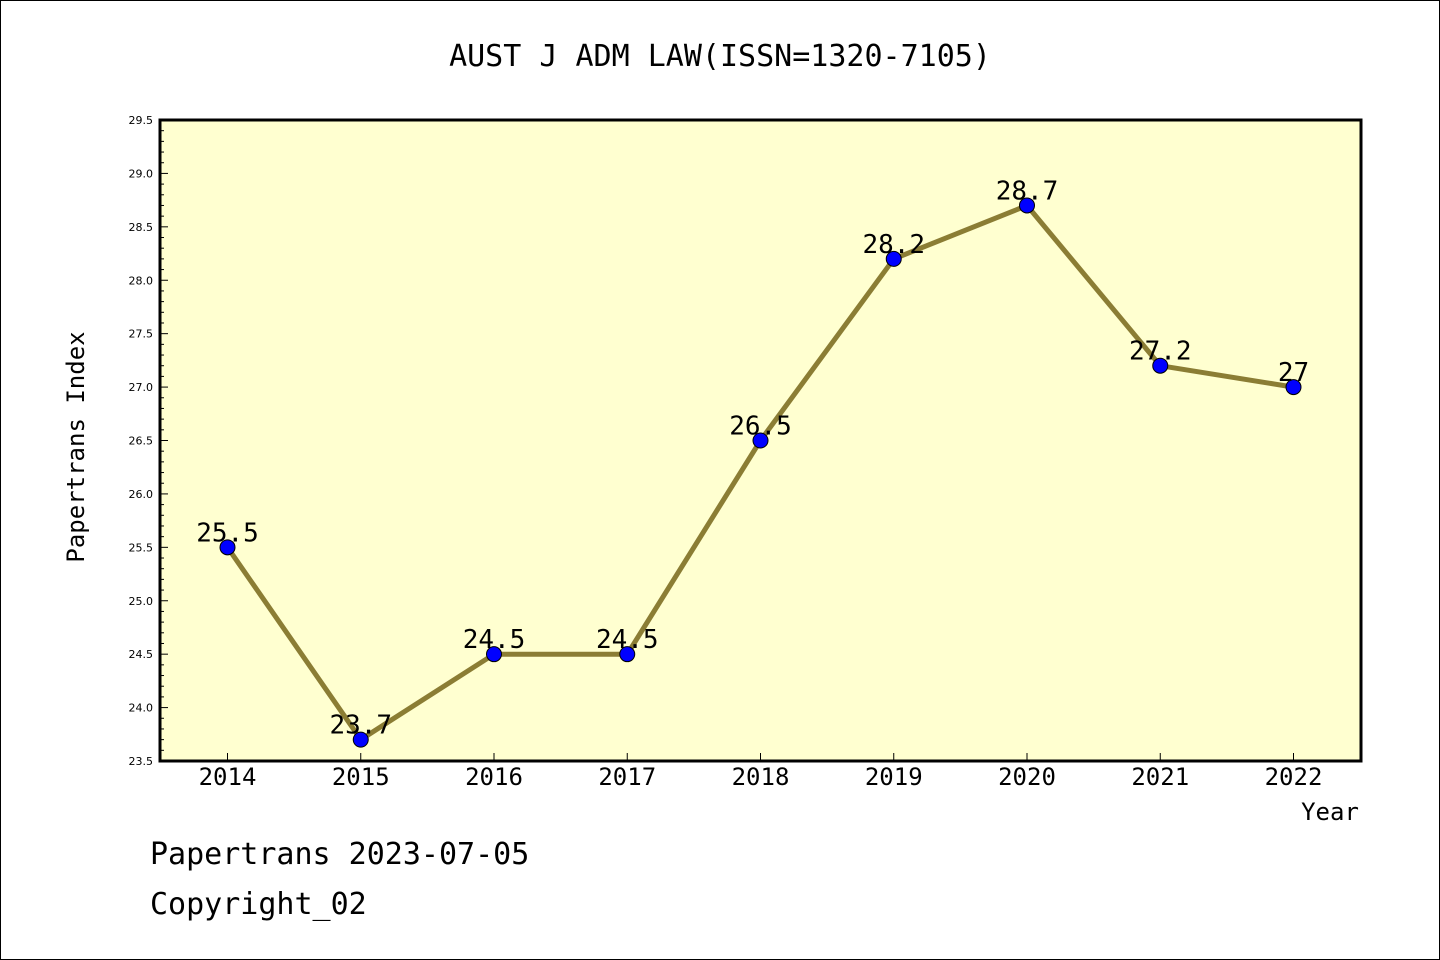 The height and width of the screenshot is (960, 1440). What do you see at coordinates (1160, 777) in the screenshot?
I see `x-tick-label: 2021` at bounding box center [1160, 777].